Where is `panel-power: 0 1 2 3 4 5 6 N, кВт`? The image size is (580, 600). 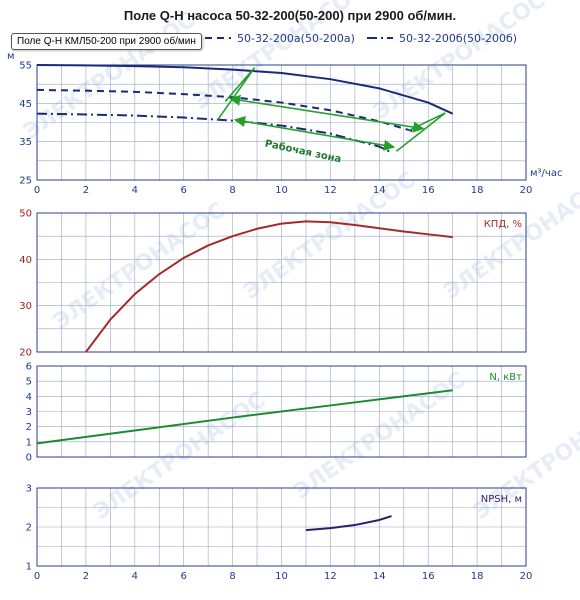
panel-power: 0 1 2 3 4 5 6 N, кВт is located at coordinates (276, 413).